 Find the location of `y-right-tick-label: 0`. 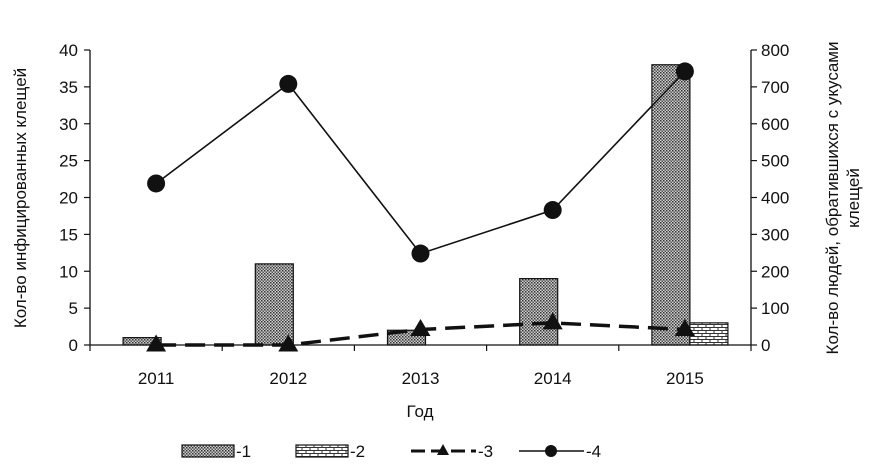

y-right-tick-label: 0 is located at coordinates (765, 345).